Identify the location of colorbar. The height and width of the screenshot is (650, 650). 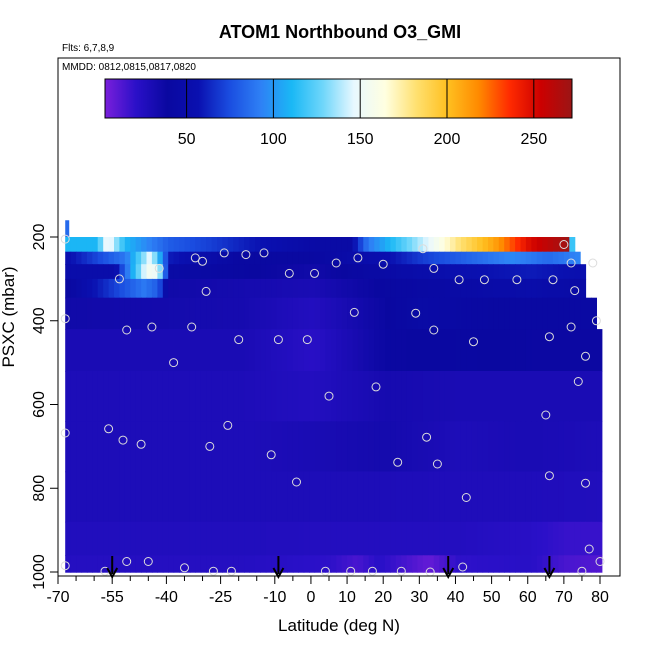
(338, 98).